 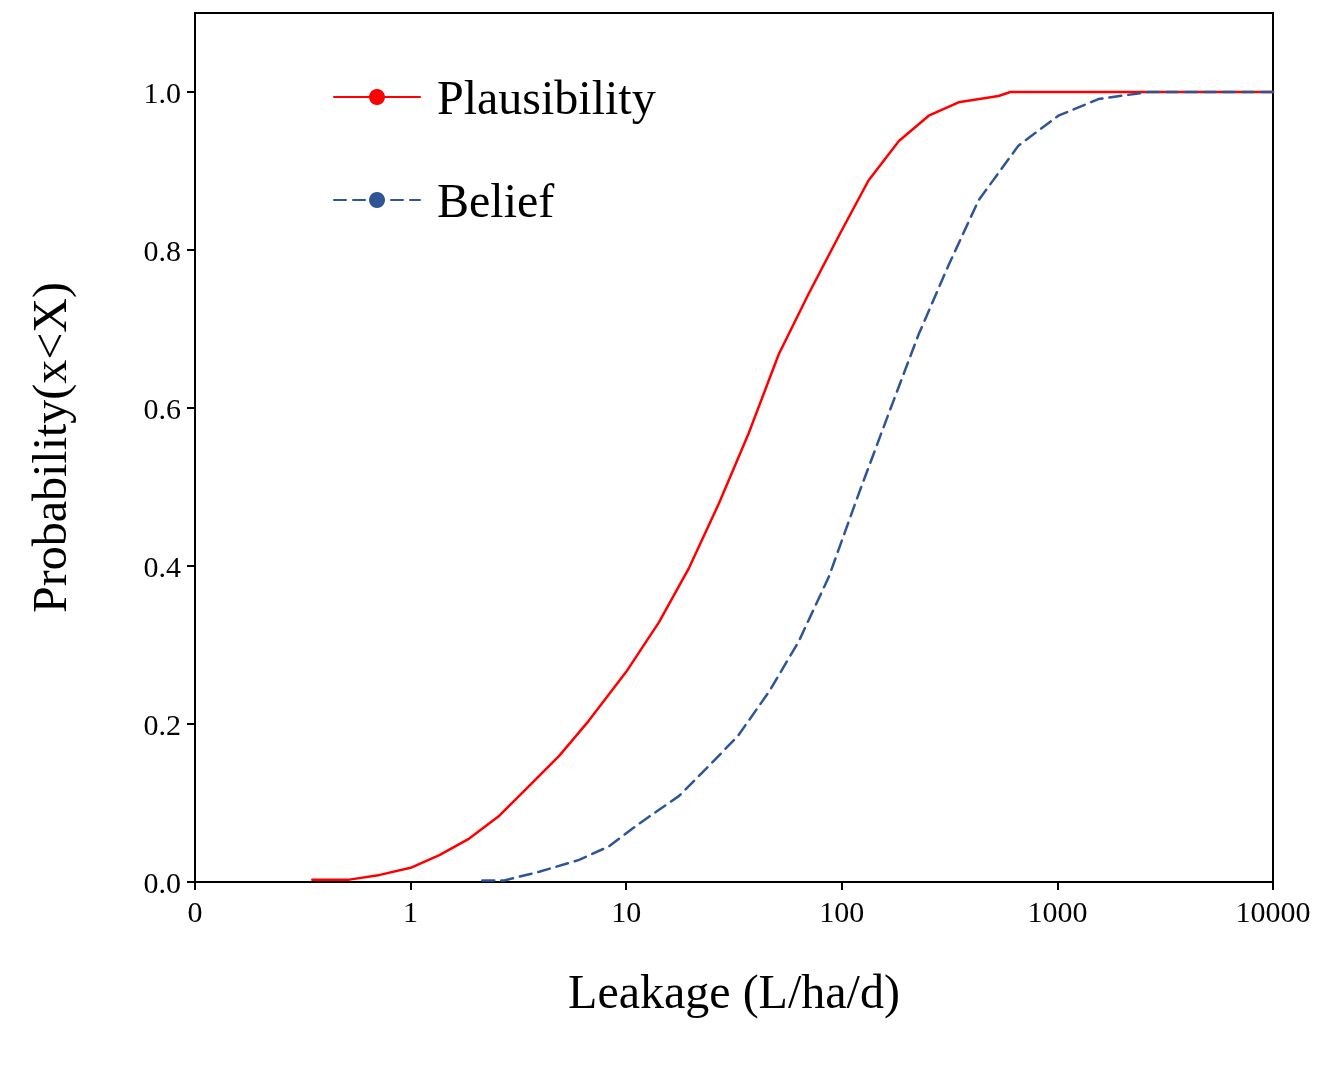 I want to click on x-axis-title: Leakage (L/ha/d), so click(x=734, y=991).